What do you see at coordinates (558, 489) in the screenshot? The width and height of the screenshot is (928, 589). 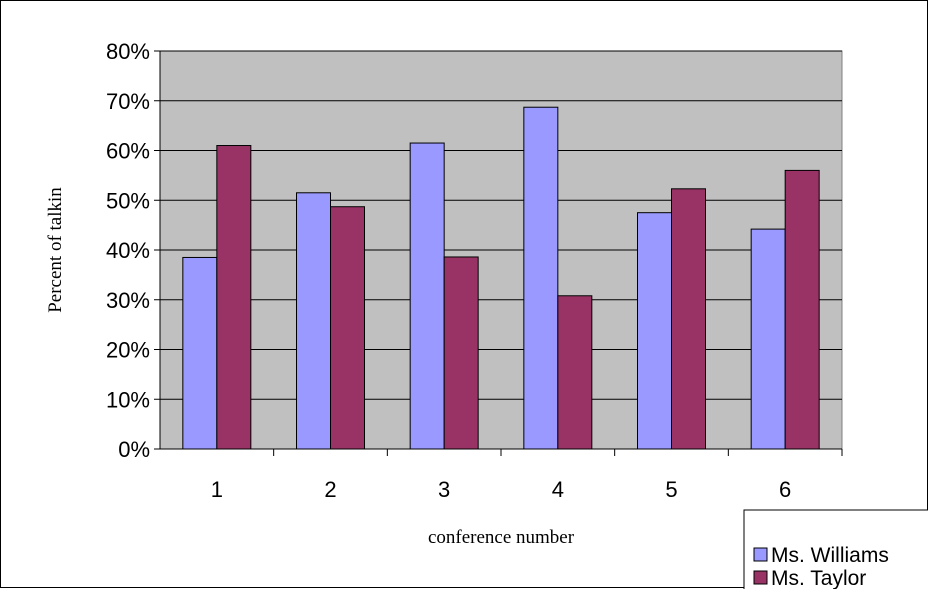 I see `x-tick-label: 4` at bounding box center [558, 489].